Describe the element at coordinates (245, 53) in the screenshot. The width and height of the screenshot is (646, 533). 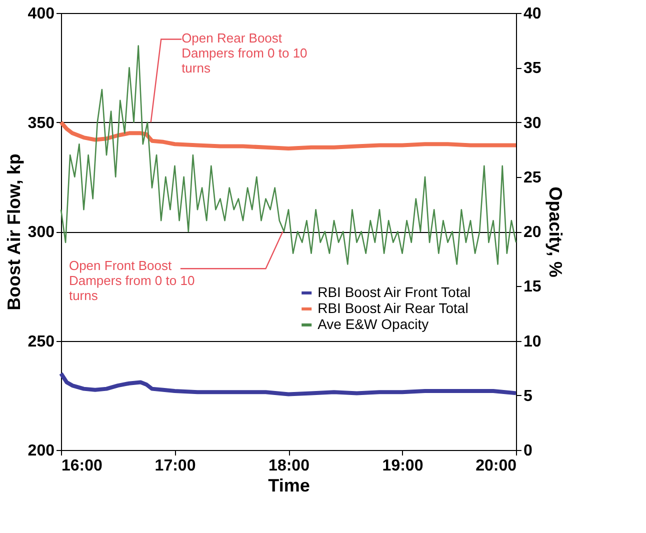
I see `annotation: Open Rear Boost Dampers from 0 to 10 turns` at that location.